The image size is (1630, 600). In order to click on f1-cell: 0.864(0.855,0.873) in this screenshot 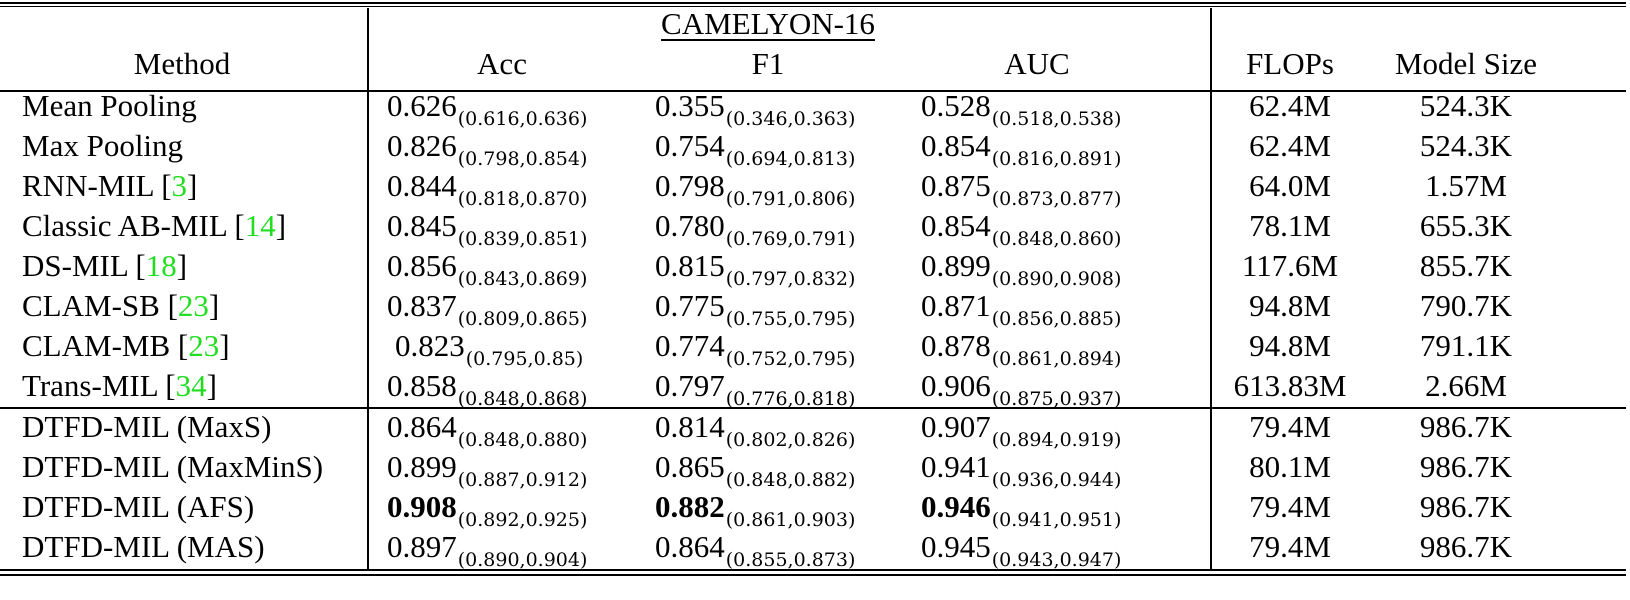, I will do `click(755, 549)`.